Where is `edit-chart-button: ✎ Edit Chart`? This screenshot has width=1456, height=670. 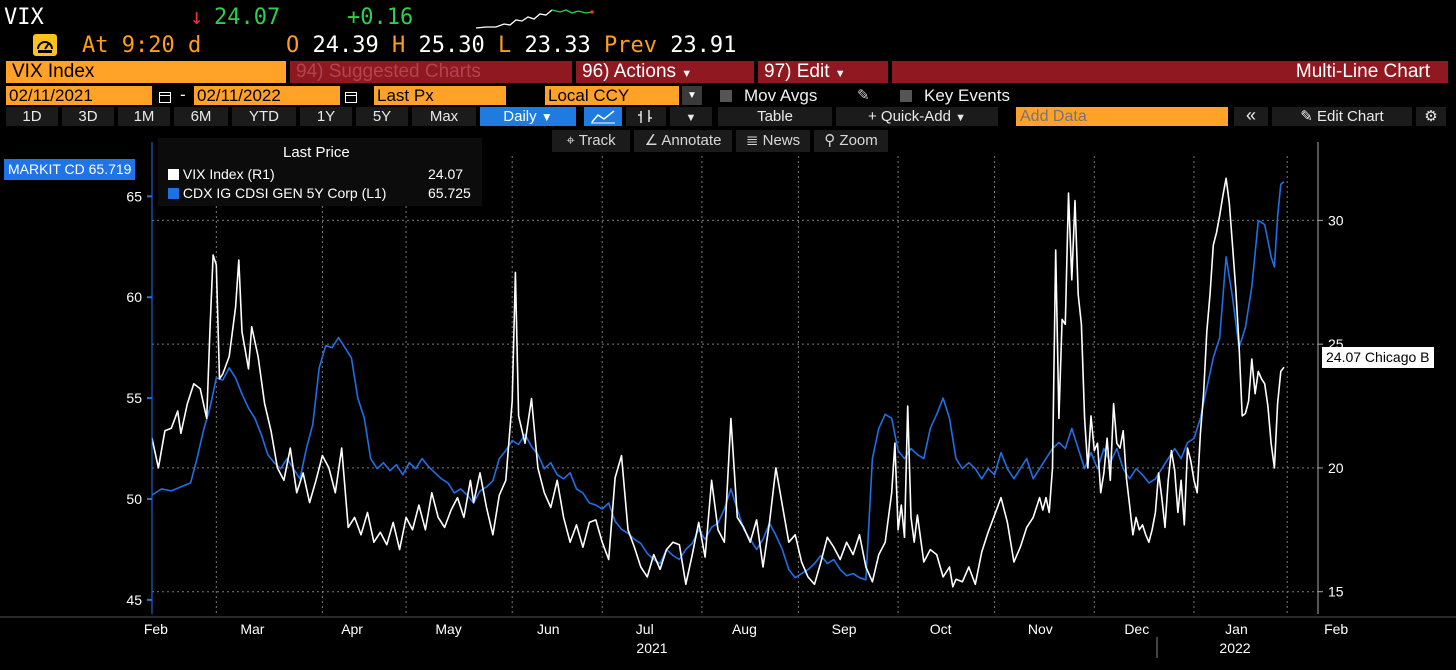
edit-chart-button: ✎ Edit Chart is located at coordinates (1342, 116).